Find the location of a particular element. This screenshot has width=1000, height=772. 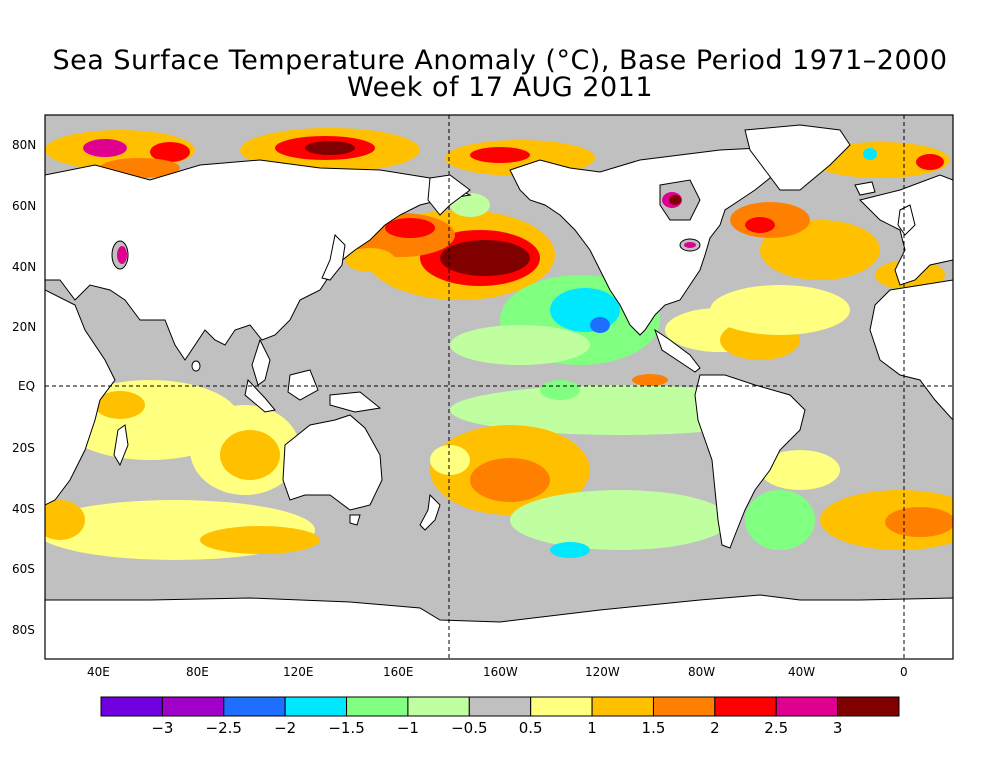

land-japan is located at coordinates (333, 257).